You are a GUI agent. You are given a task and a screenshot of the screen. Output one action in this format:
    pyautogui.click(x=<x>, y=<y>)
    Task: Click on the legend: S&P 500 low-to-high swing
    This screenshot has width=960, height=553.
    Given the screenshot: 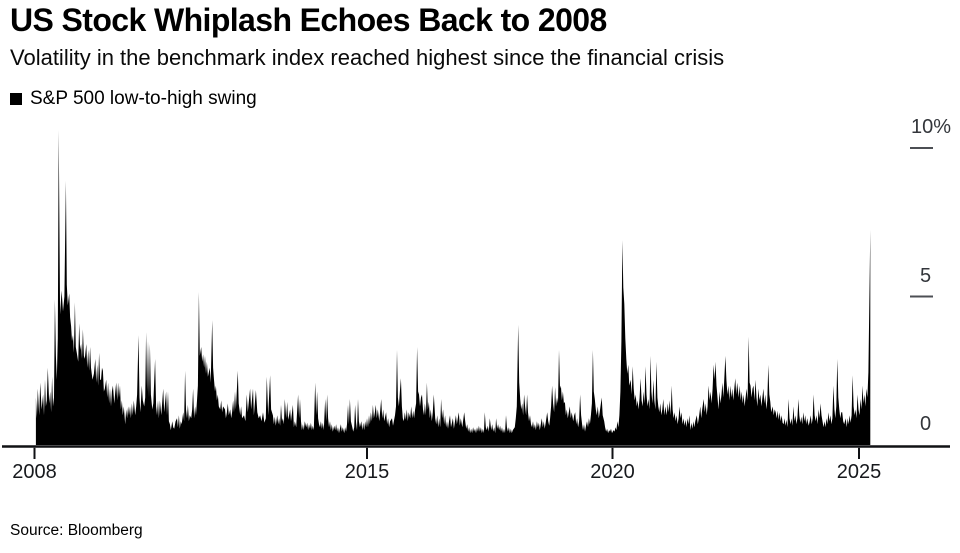 What is the action you would take?
    pyautogui.click(x=133, y=99)
    